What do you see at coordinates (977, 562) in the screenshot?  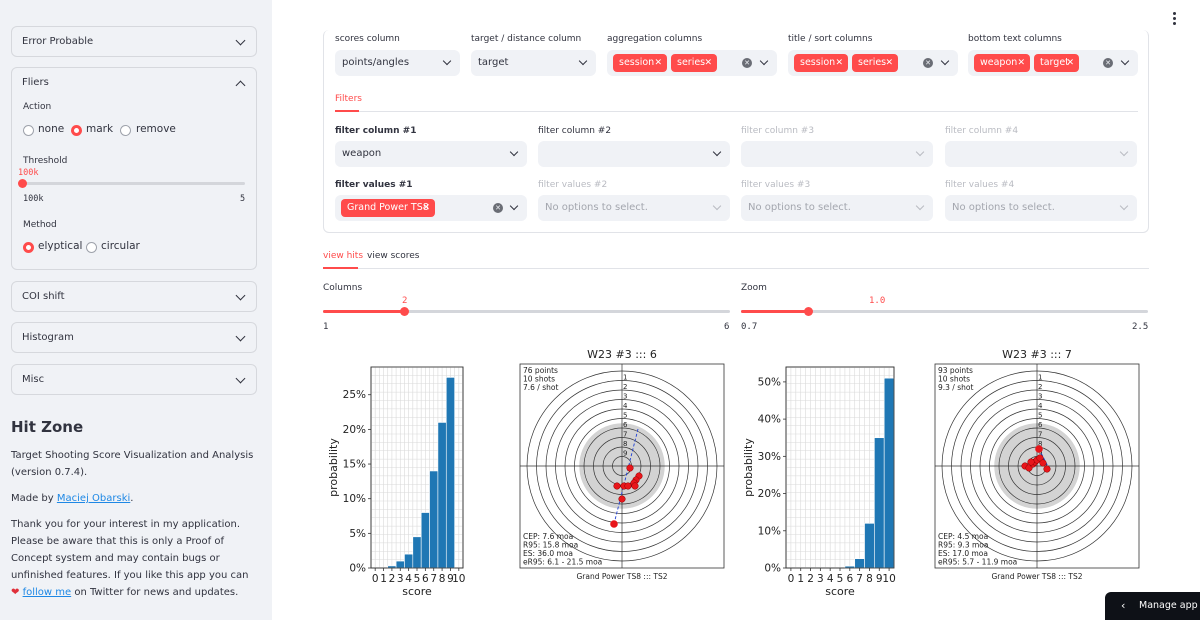 I see `stats-bottom-line: eR95: 5.7 - 11.9 moa` at bounding box center [977, 562].